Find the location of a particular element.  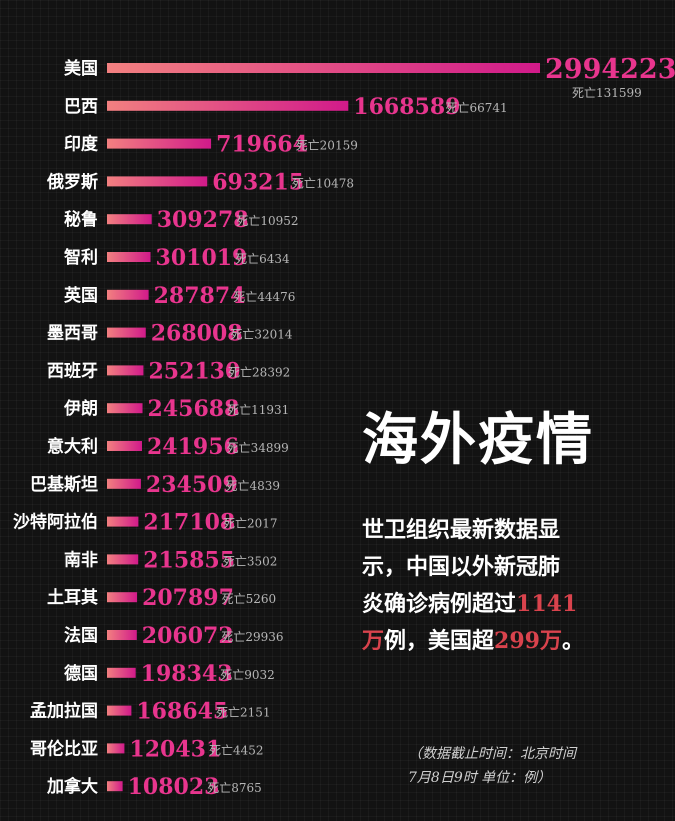

summary-line-2: 示，中国以外新冠肺 is located at coordinates (461, 567).